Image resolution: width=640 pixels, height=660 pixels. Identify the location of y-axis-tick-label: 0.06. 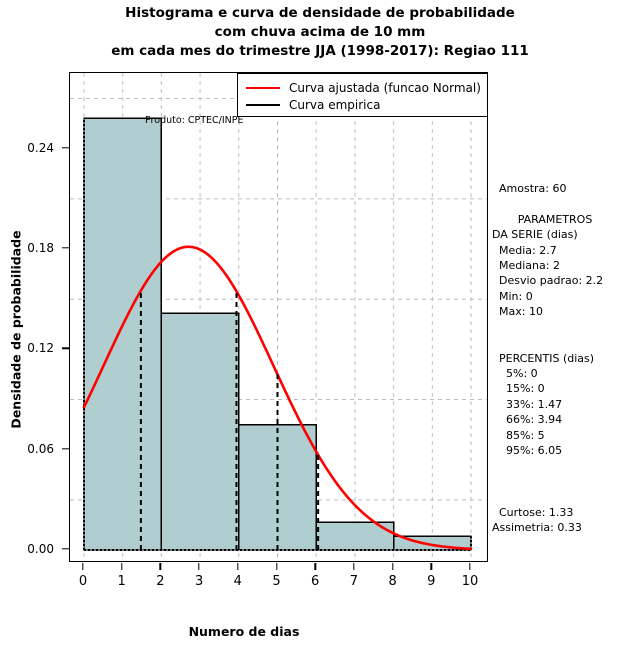
(40, 448).